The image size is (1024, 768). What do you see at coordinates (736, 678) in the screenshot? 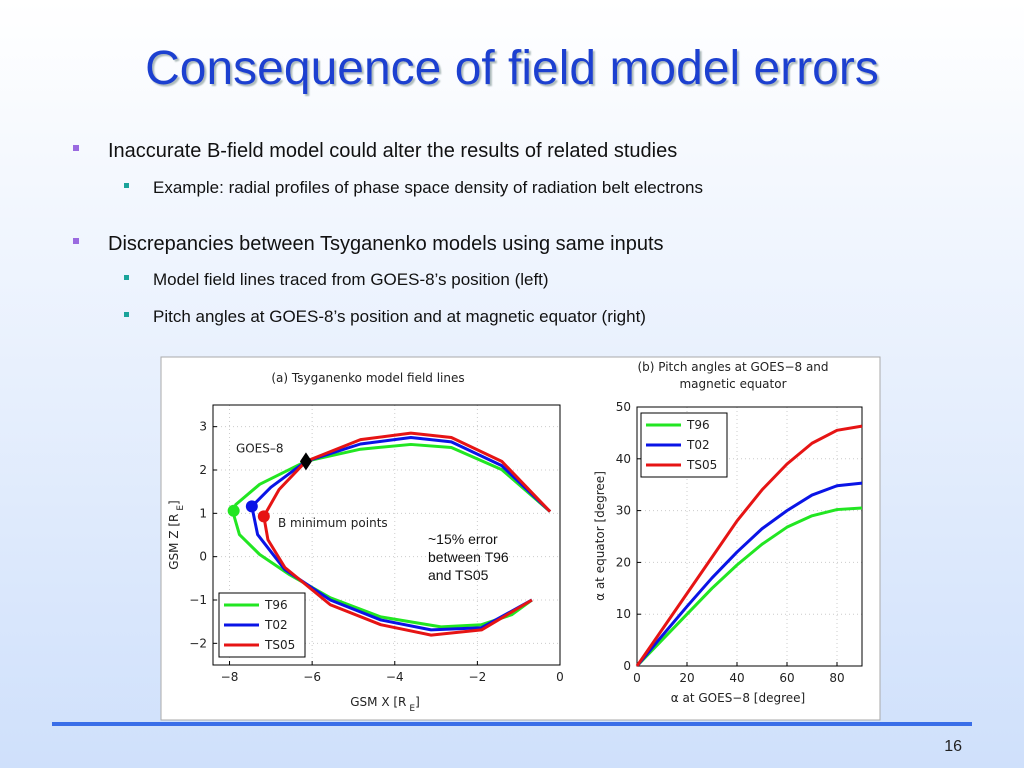
I see `x-tick-label: 40` at bounding box center [736, 678].